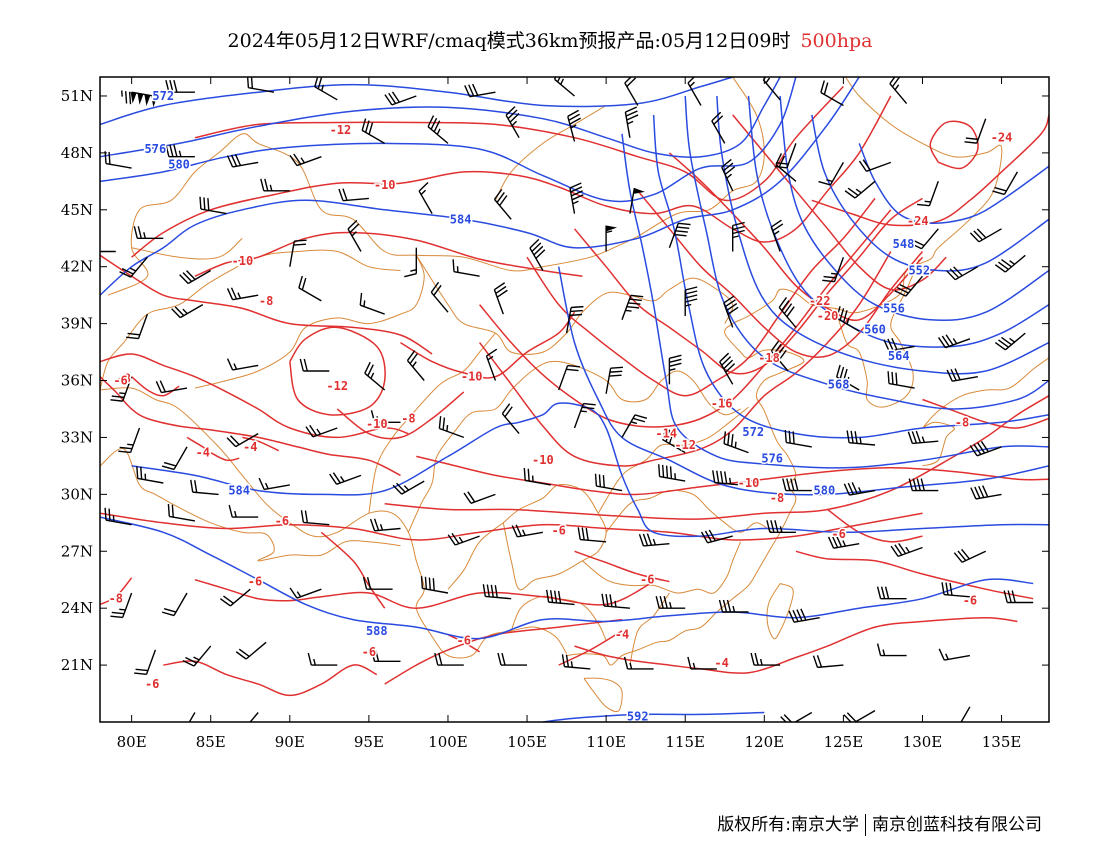 Image resolution: width=1100 pixels, height=850 pixels. Describe the element at coordinates (836, 41) in the screenshot. I see `title-level: 500hpa` at that location.